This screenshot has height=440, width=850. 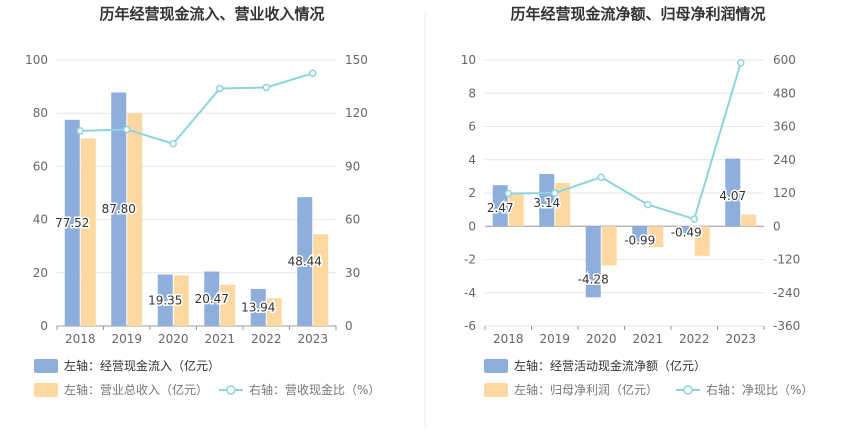 What do you see at coordinates (40, 113) in the screenshot?
I see `y-left-tick-label: 80` at bounding box center [40, 113].